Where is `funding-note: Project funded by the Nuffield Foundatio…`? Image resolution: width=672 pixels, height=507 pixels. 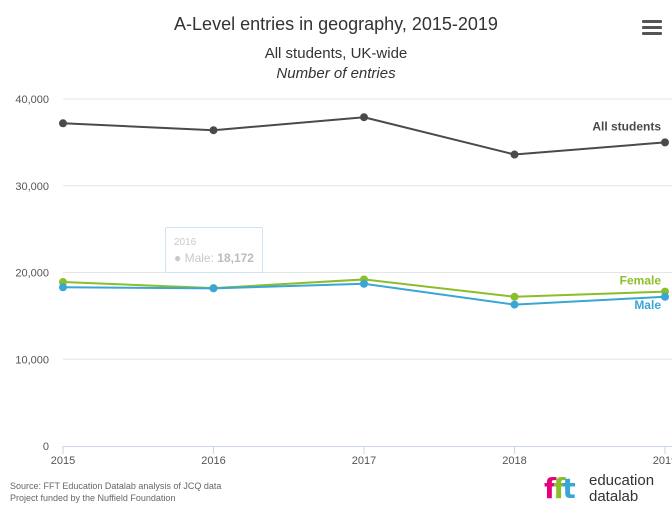 funding-note: Project funded by the Nuffield Foundatio… is located at coordinates (93, 498).